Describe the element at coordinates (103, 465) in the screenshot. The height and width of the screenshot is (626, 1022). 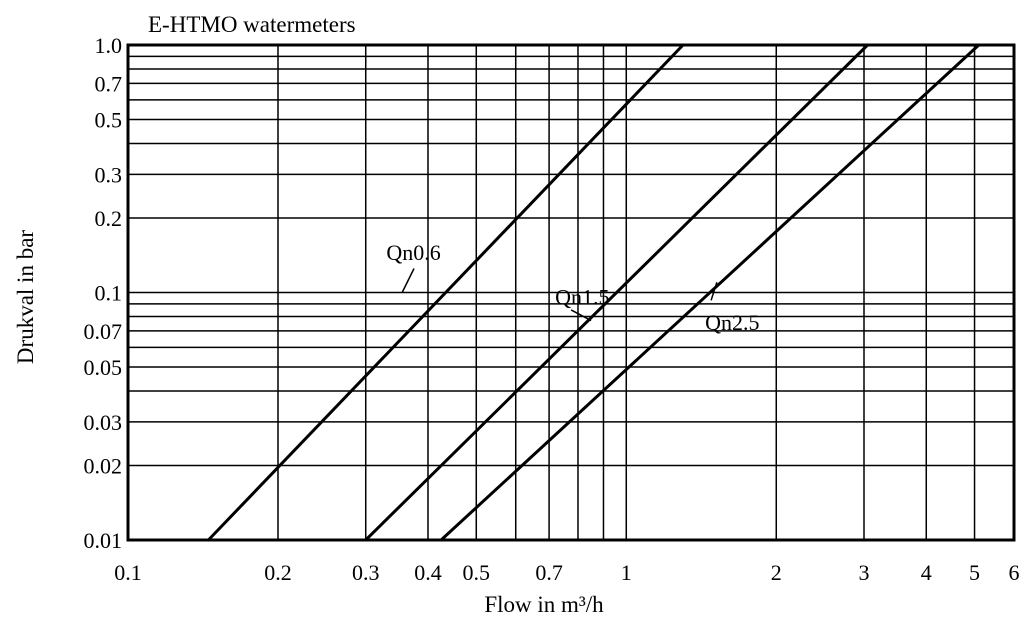
I see `y-tick-label: 0.02` at that location.